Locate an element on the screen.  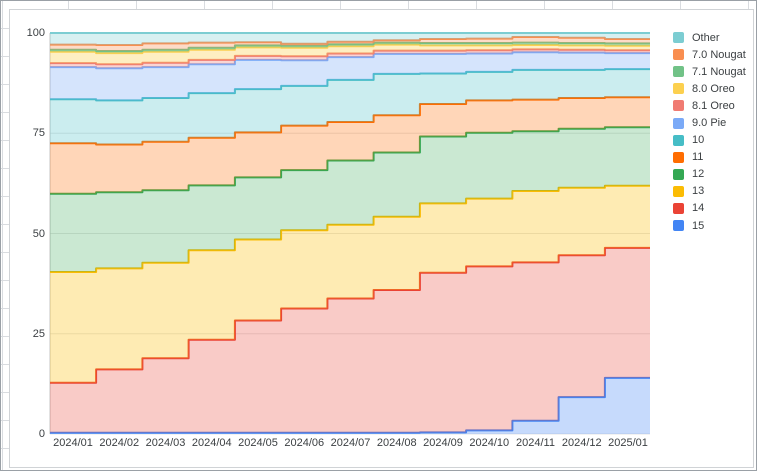
line-7-0-nougat is located at coordinates (350, 41).